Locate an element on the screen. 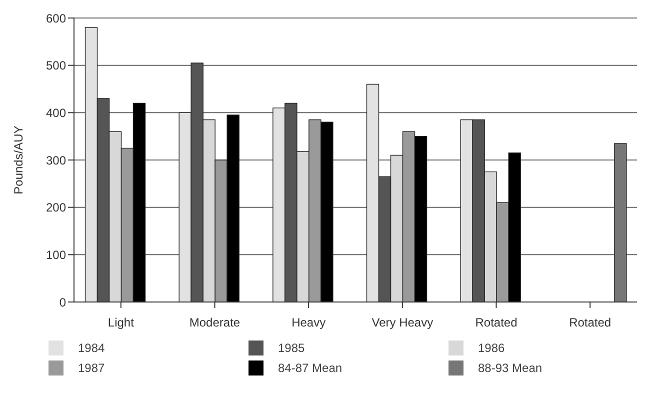  legend-label: 1986 is located at coordinates (491, 348).